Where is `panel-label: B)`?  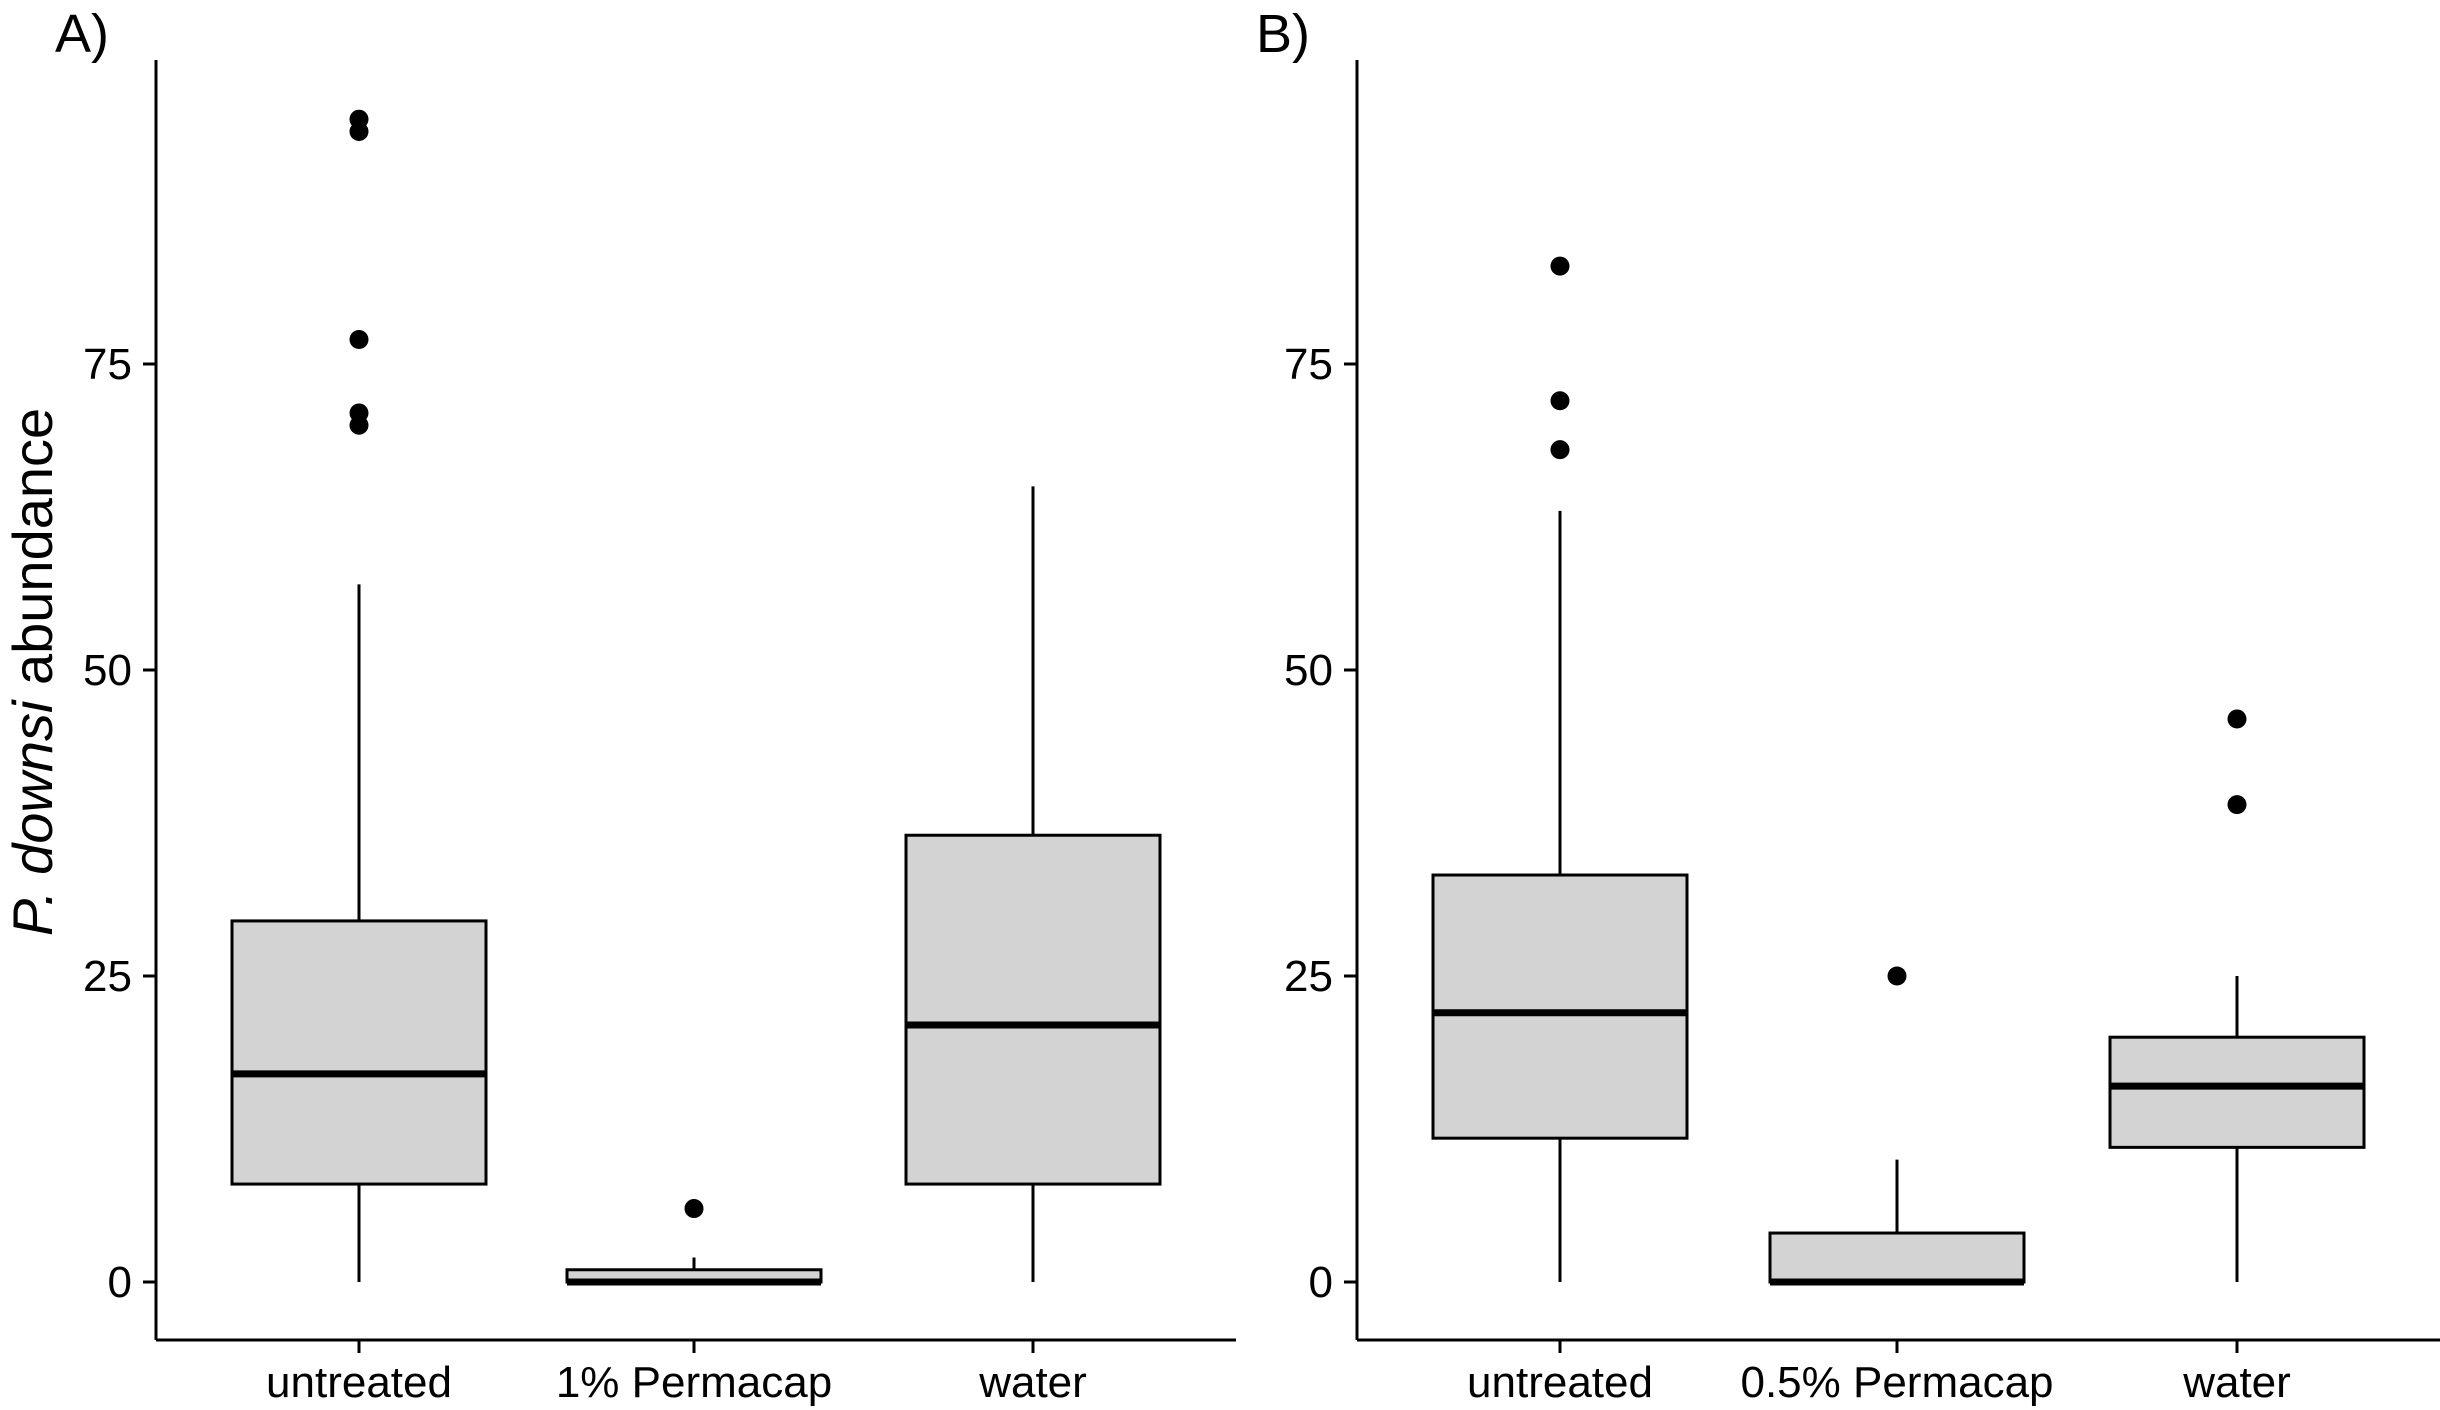
panel-label: B) is located at coordinates (1283, 34).